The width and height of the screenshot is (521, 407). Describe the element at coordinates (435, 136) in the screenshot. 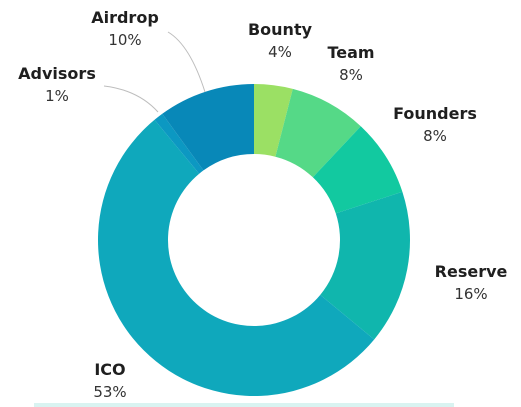

I see `slice-pct-founders: 8%` at that location.